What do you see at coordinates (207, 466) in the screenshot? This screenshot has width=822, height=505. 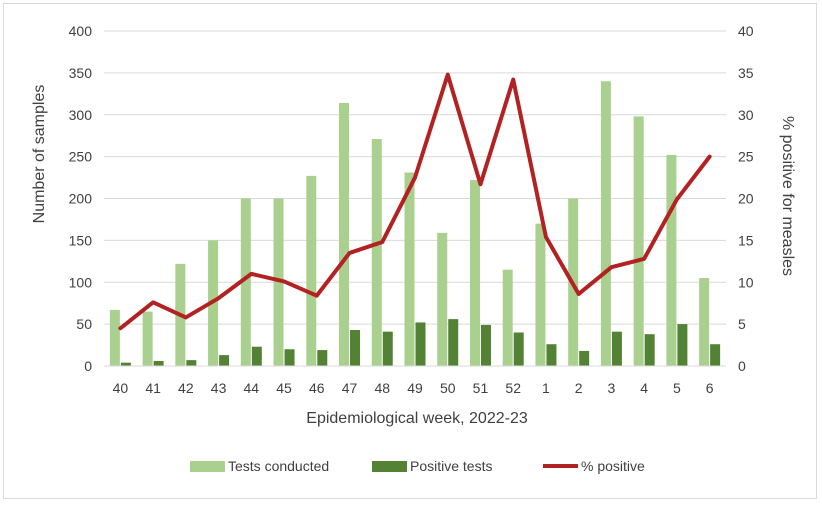 I see `legend-swatch-tests-conducted` at bounding box center [207, 466].